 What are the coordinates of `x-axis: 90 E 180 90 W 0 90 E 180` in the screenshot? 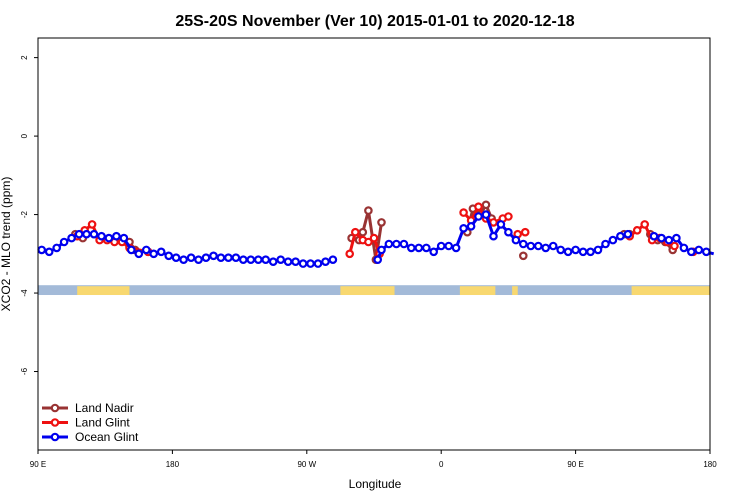 It's located at (373, 459).